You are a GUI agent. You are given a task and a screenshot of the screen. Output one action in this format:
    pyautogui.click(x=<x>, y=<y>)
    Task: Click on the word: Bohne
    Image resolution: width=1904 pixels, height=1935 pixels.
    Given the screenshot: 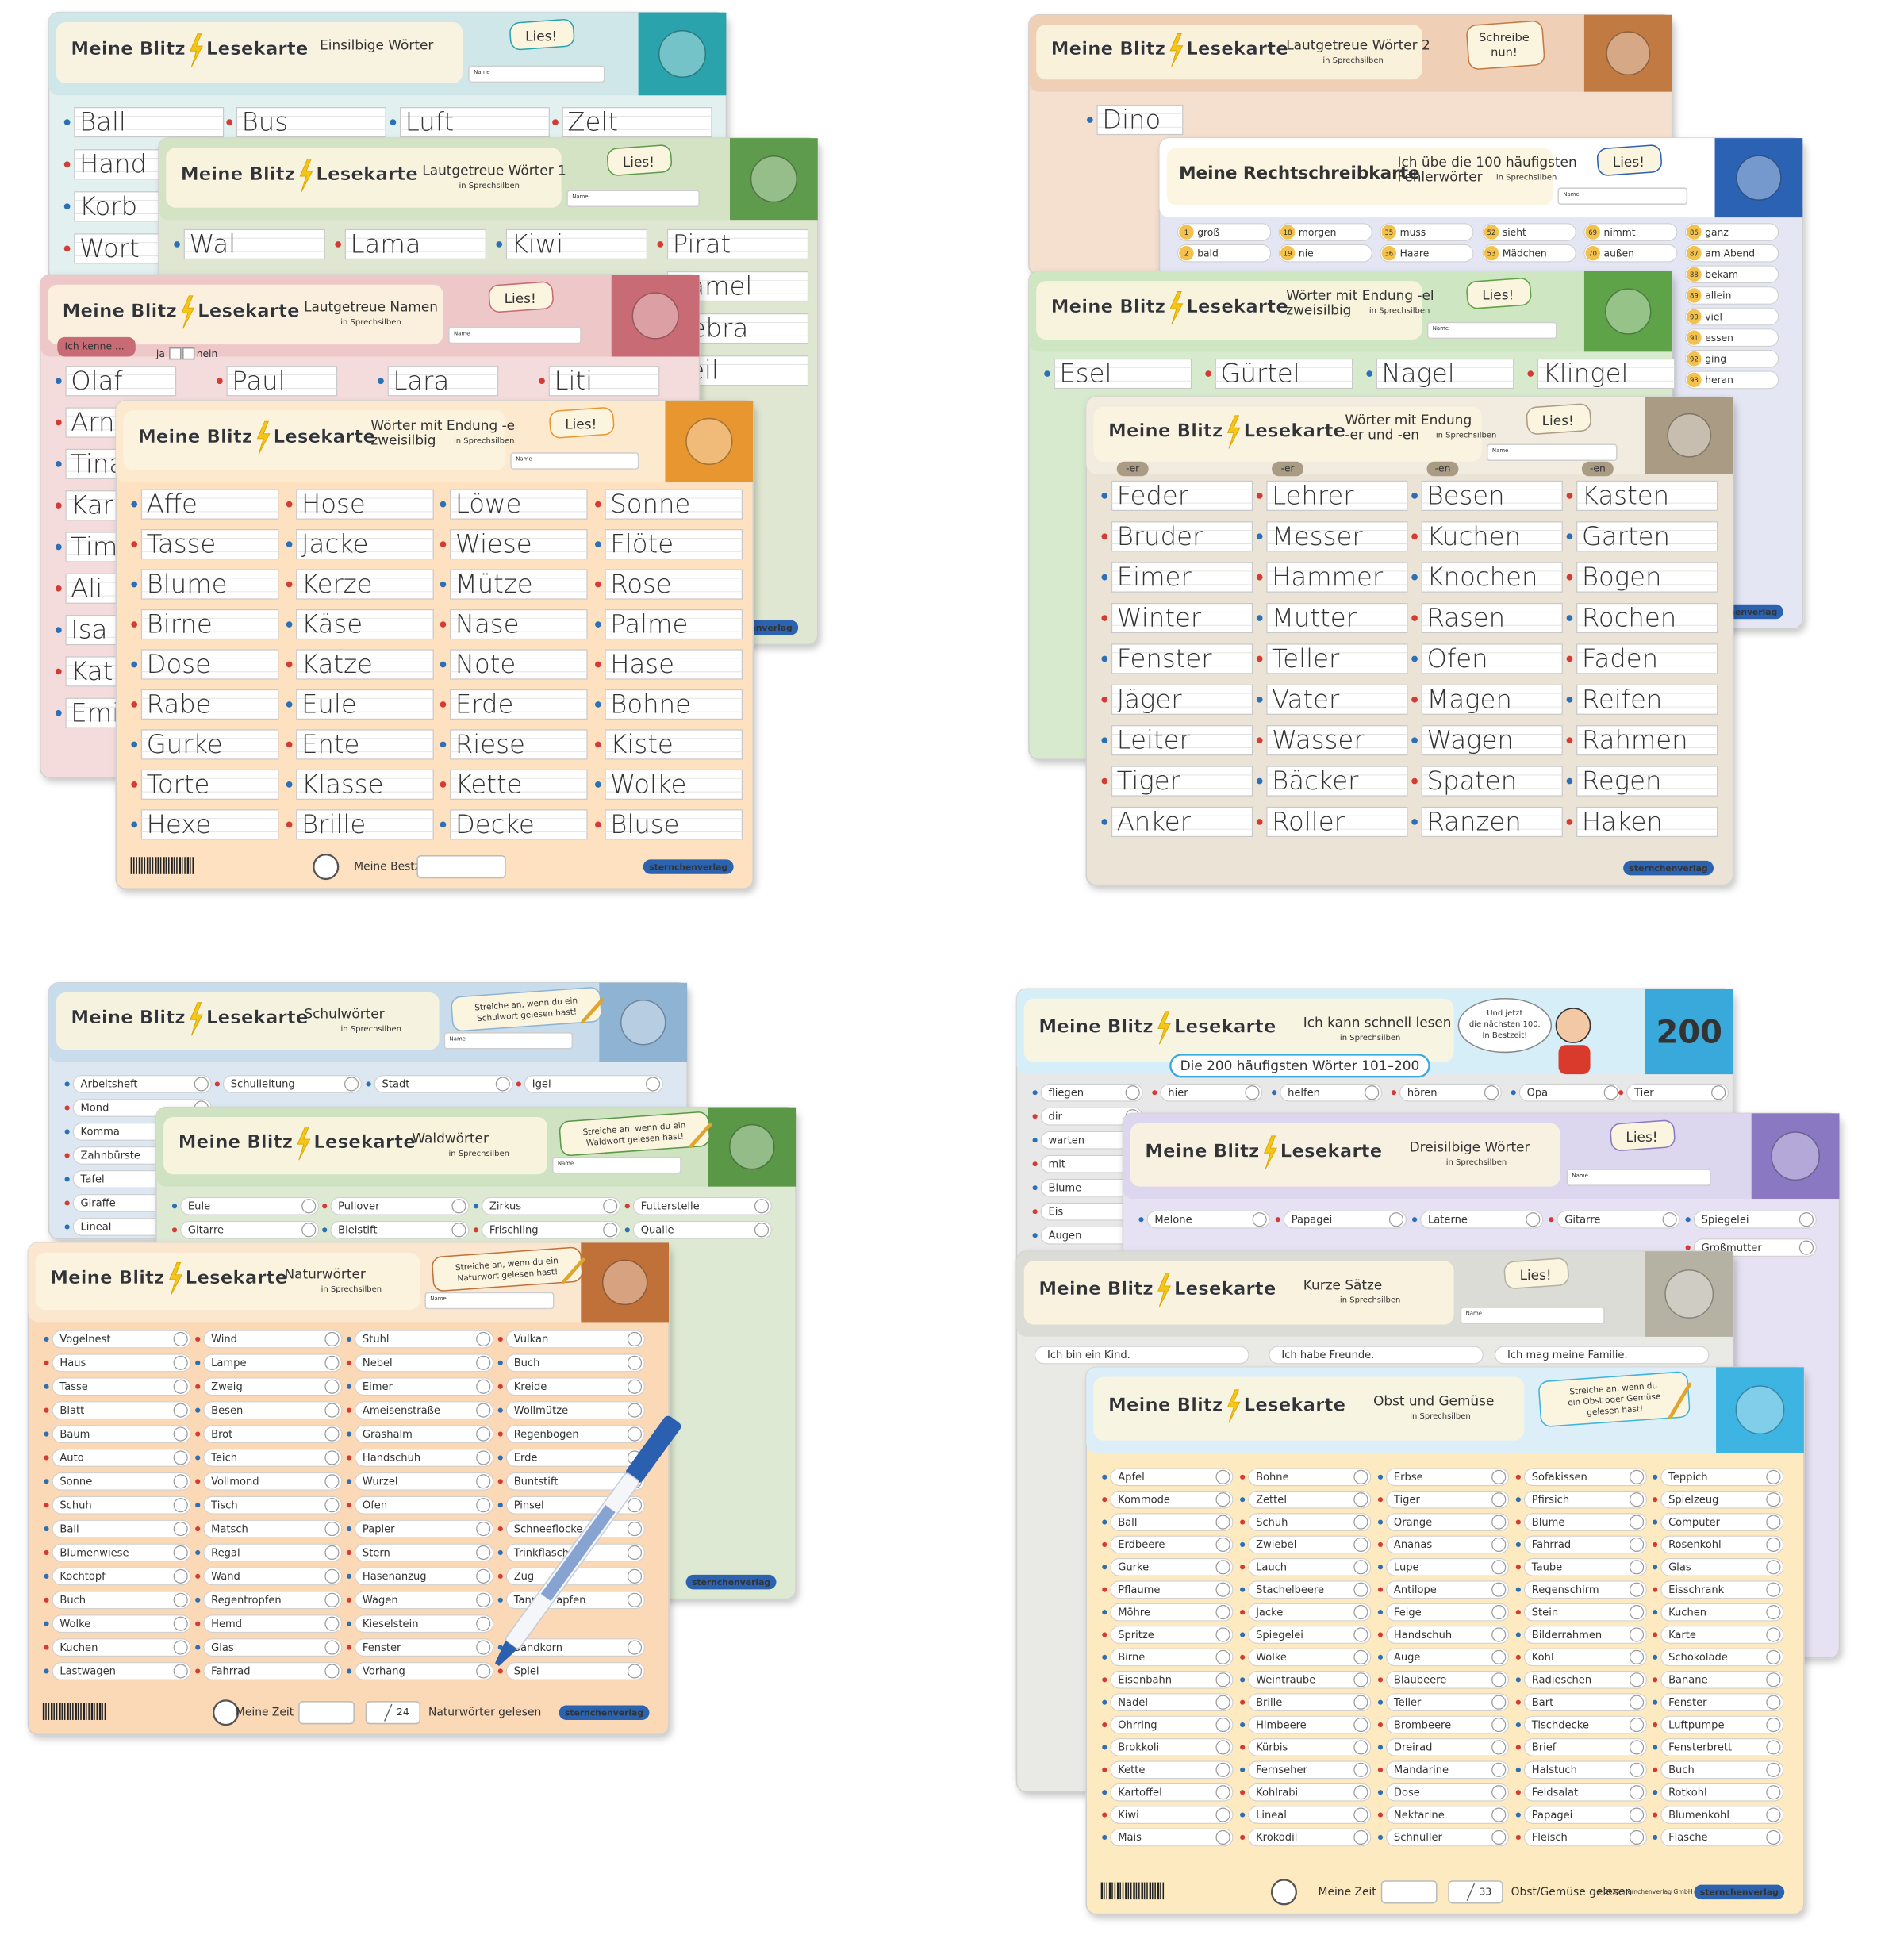 What is the action you would take?
    pyautogui.click(x=650, y=704)
    